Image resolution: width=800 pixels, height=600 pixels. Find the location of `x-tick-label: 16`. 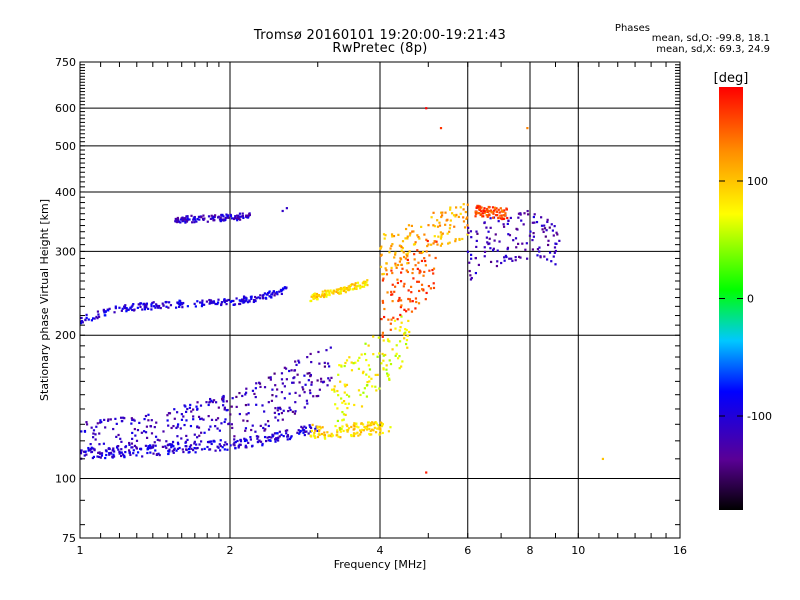

x-tick-label: 16 is located at coordinates (680, 550).